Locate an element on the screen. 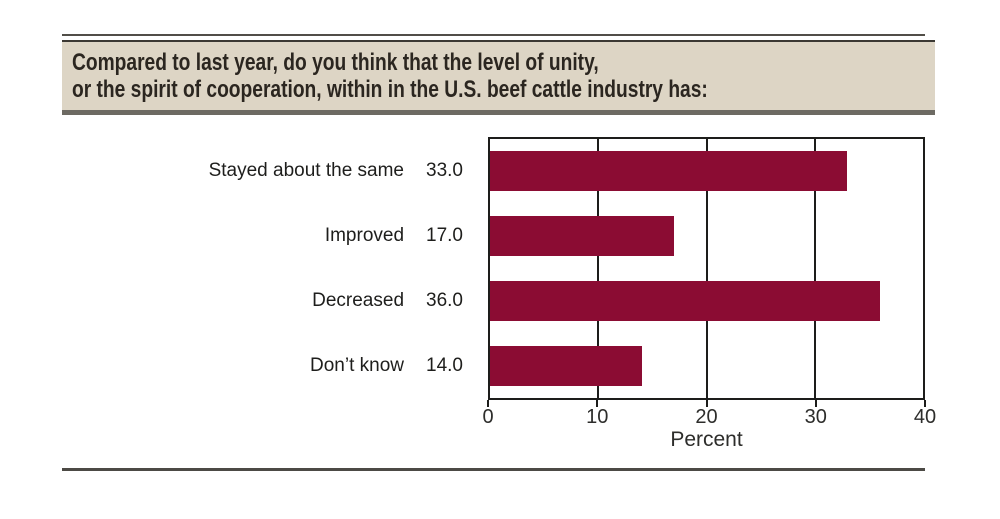 This screenshot has width=1000, height=519. x-tick-label: 10 is located at coordinates (597, 417).